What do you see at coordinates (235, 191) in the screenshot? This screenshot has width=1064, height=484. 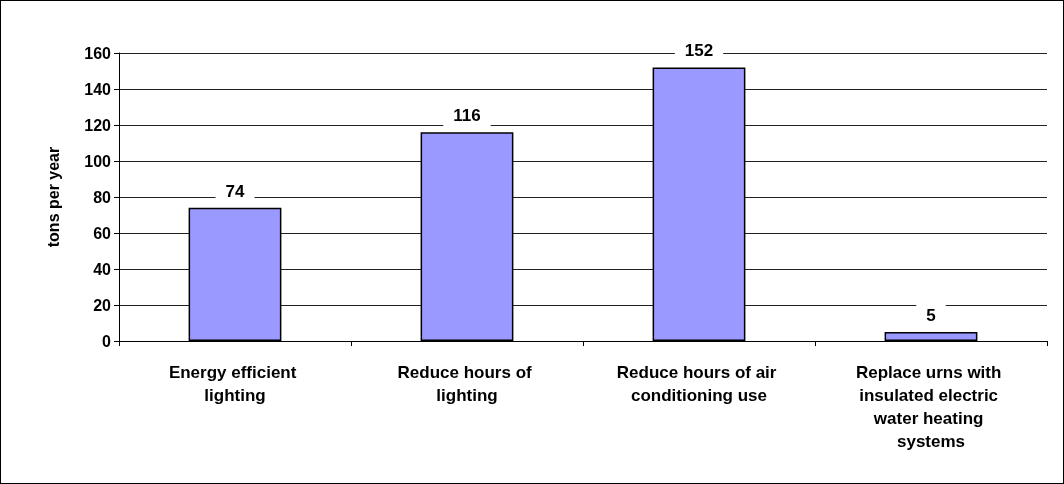 I see `data-label: 74` at bounding box center [235, 191].